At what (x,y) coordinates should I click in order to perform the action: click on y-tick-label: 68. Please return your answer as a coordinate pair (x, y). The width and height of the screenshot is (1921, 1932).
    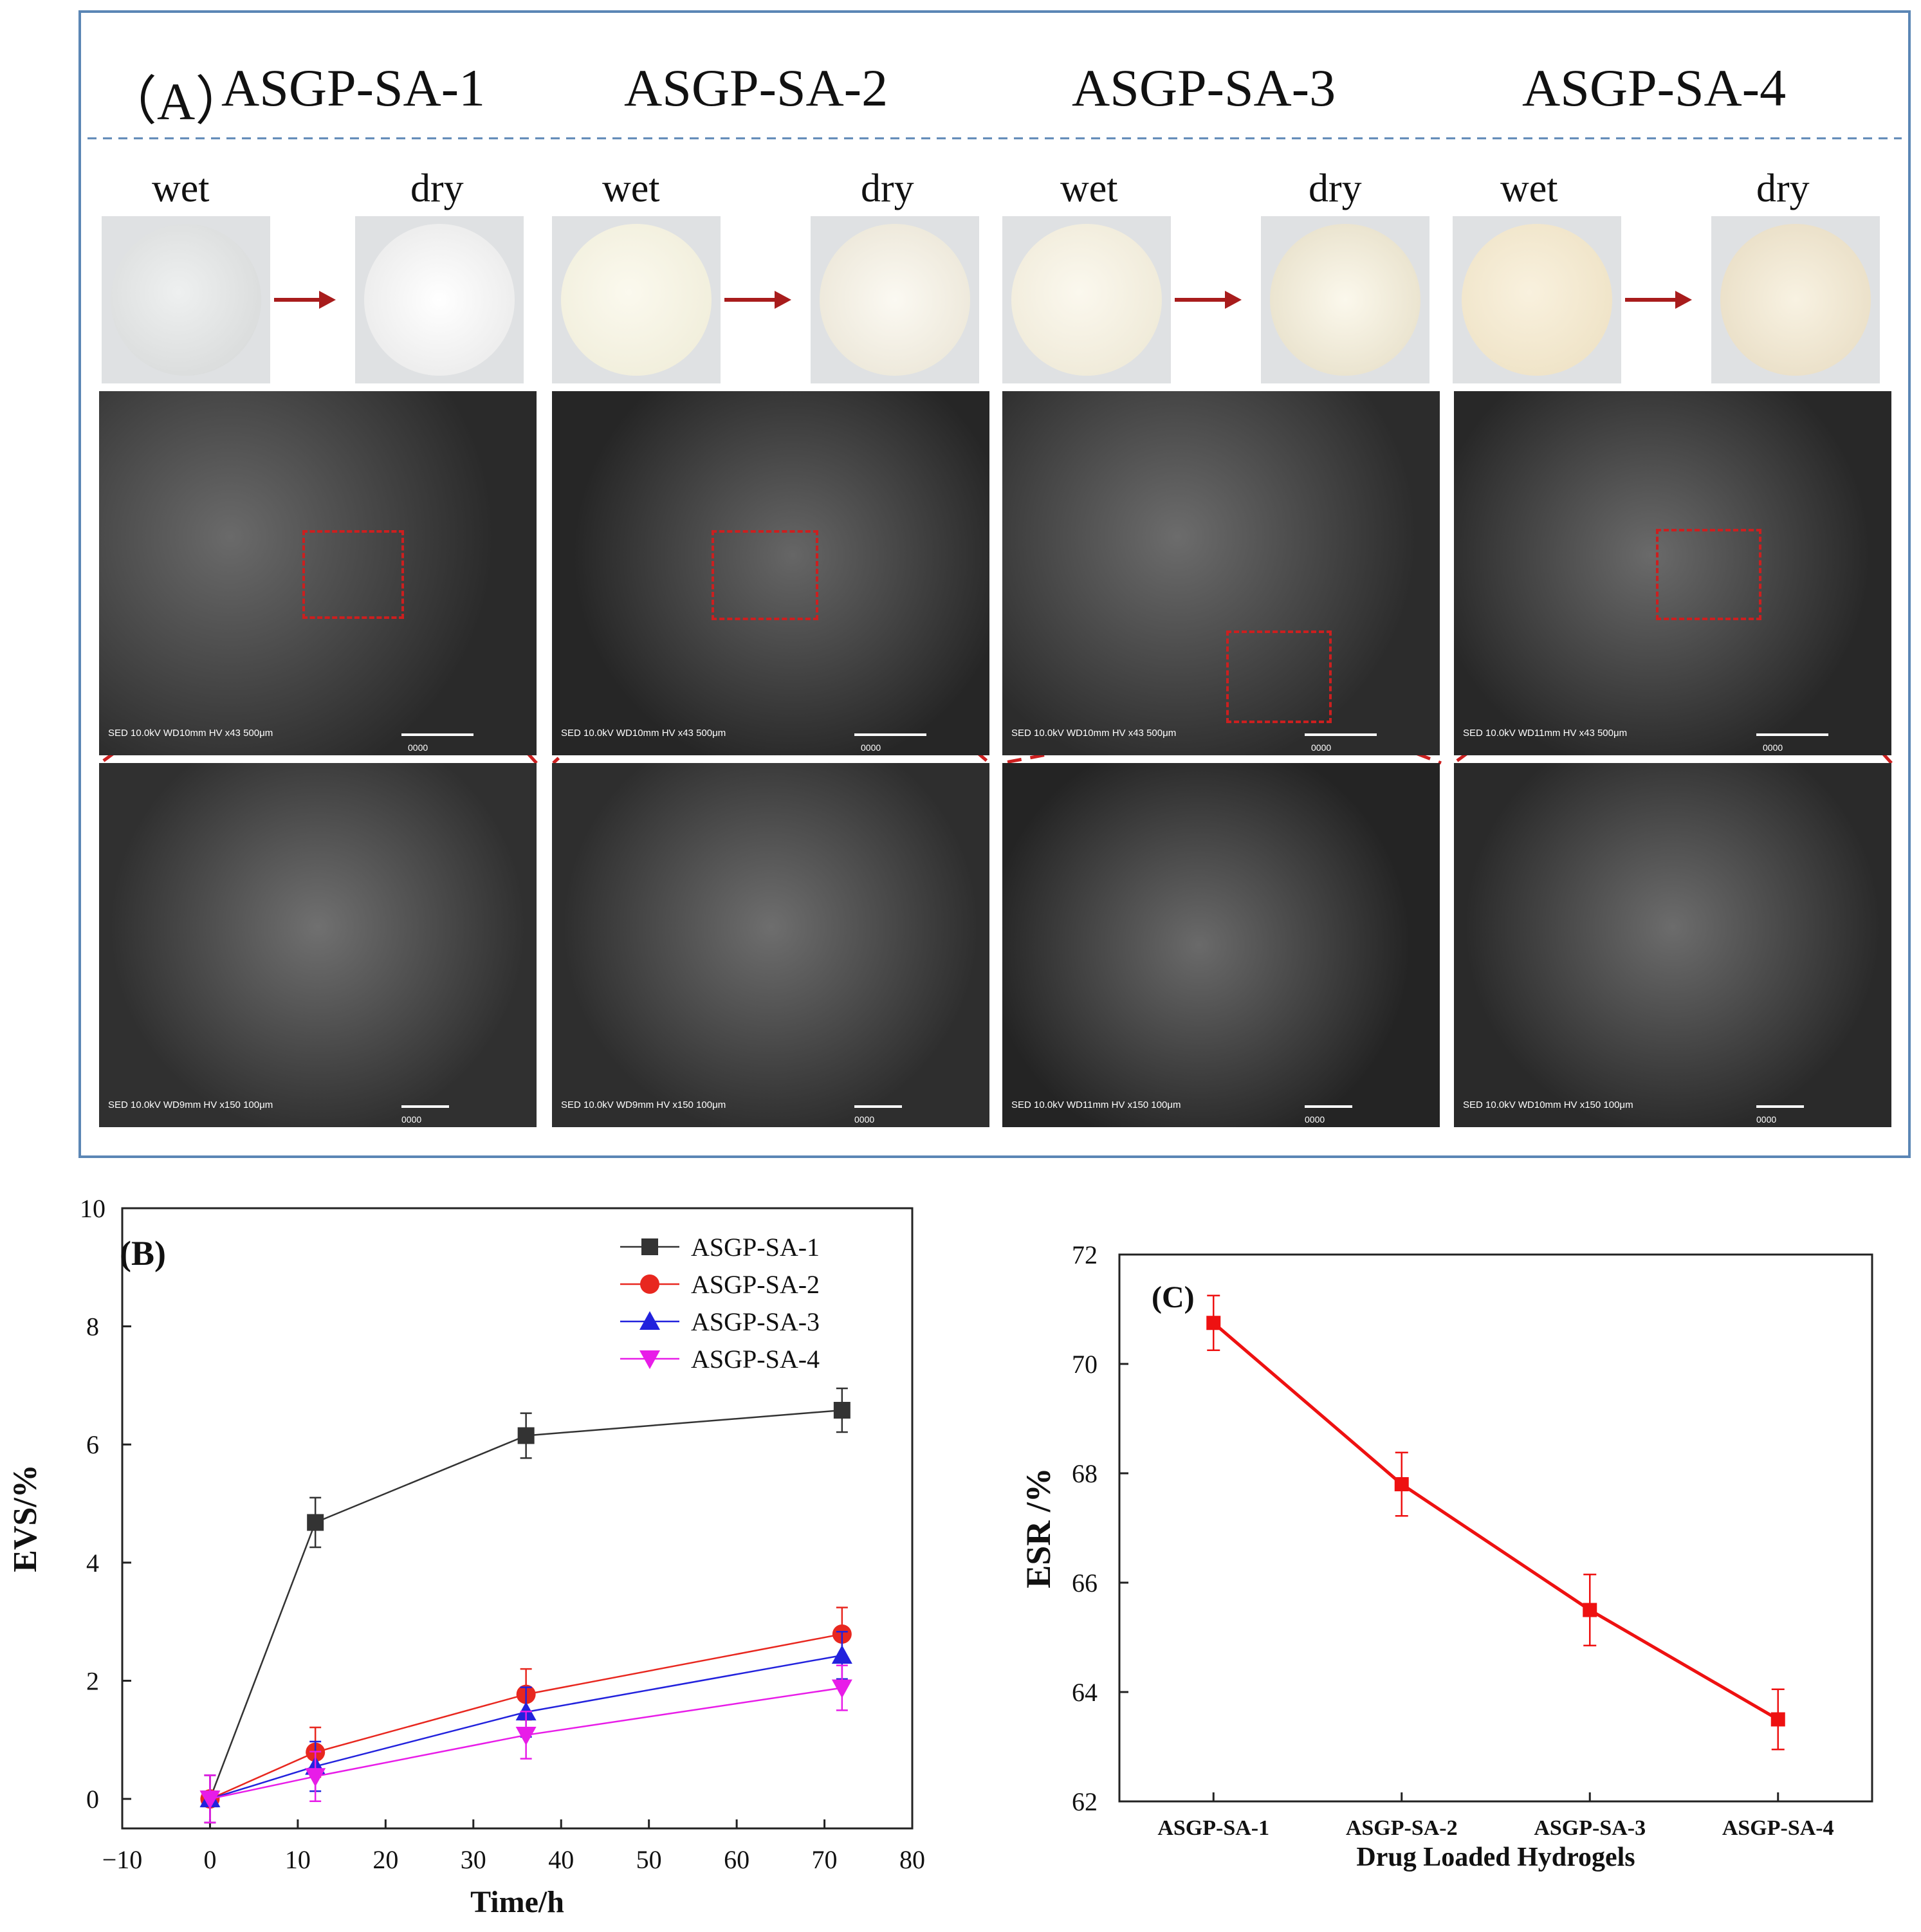
    Looking at the image, I should click on (1085, 1473).